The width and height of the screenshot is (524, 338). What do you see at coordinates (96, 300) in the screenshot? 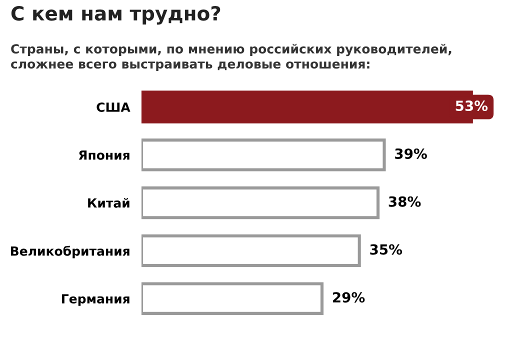
I see `y-tick-label: Германия` at bounding box center [96, 300].